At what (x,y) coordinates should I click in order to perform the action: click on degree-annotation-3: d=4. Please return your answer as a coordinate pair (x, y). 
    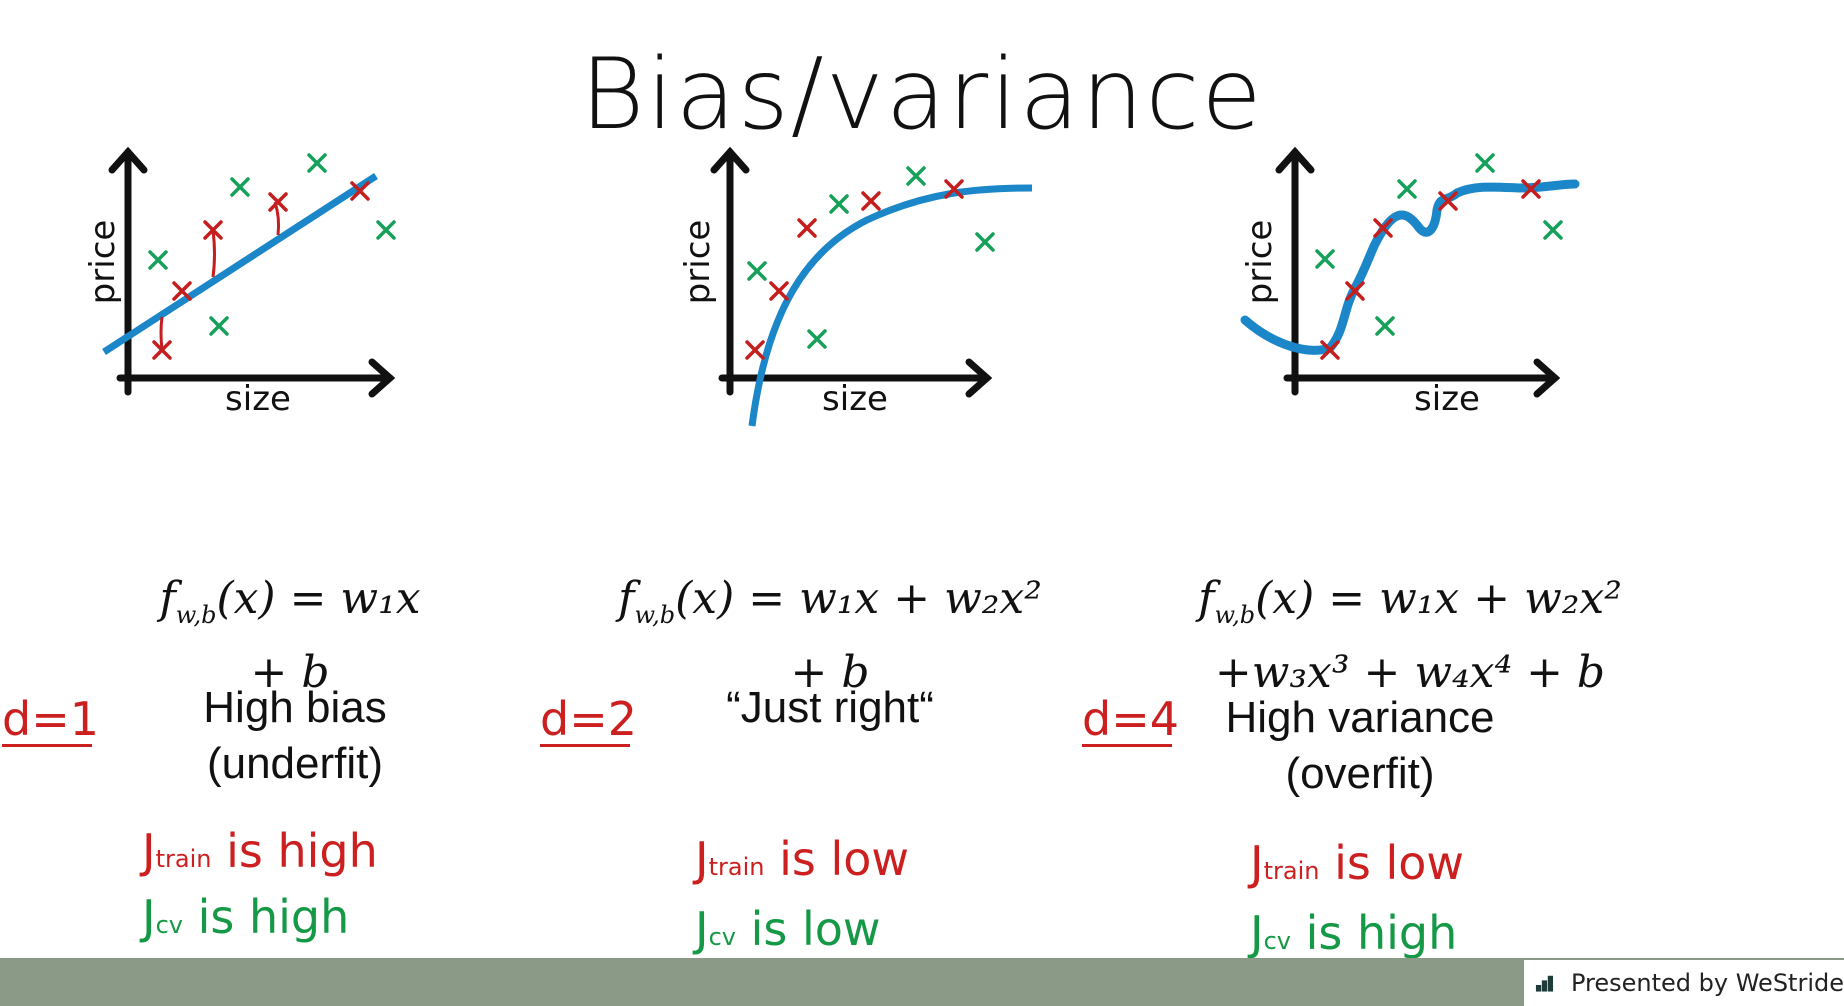
    Looking at the image, I should click on (1130, 719).